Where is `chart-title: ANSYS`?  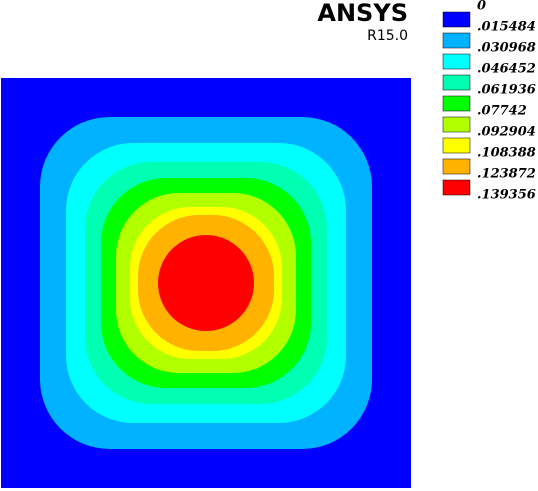
chart-title: ANSYS is located at coordinates (362, 13).